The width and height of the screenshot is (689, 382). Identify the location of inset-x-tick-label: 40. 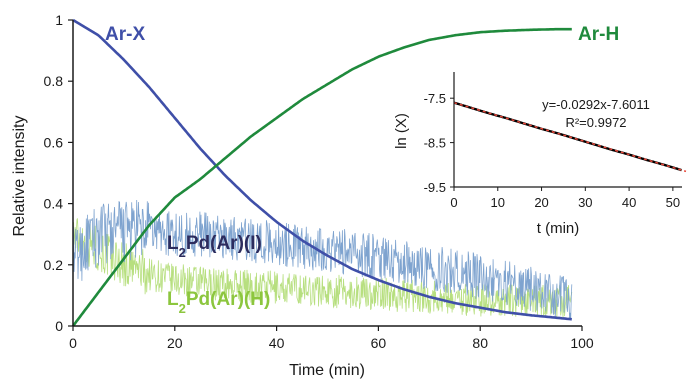
(629, 202).